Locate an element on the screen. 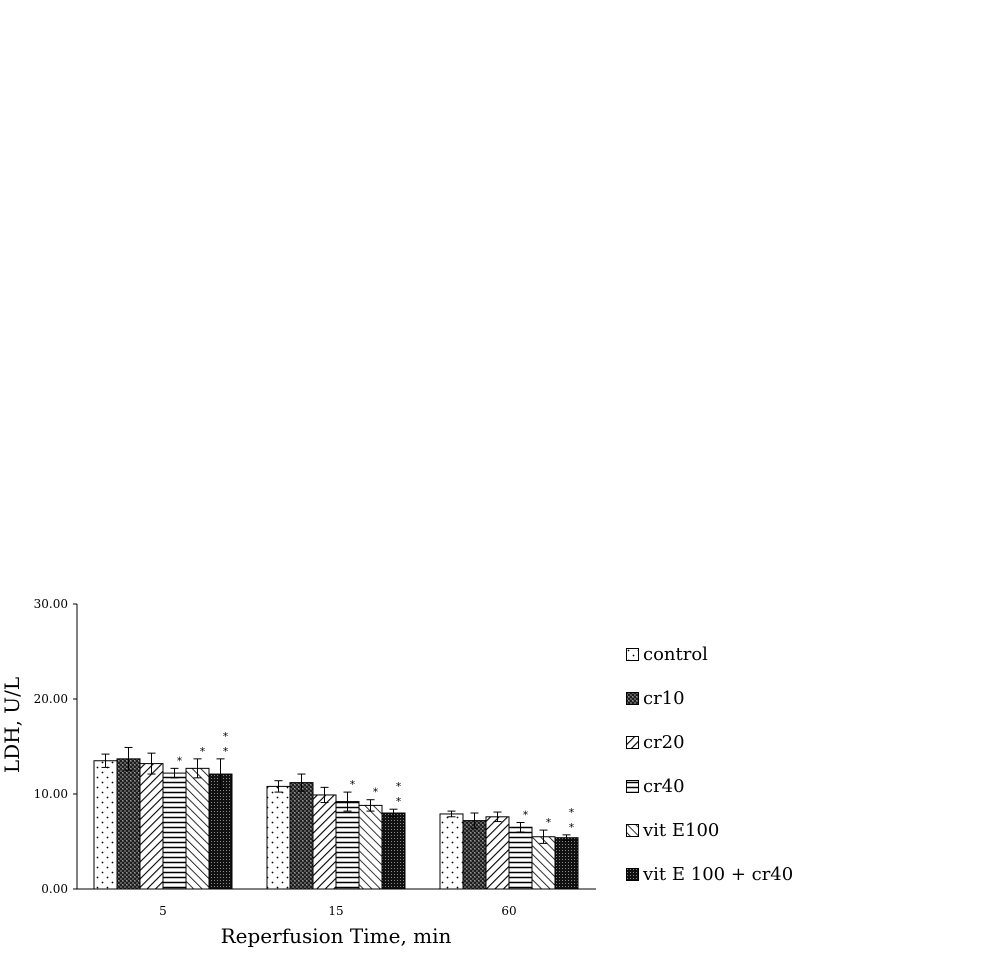 This screenshot has height=962, width=1000. legend-item: cr40 is located at coordinates (709, 786).